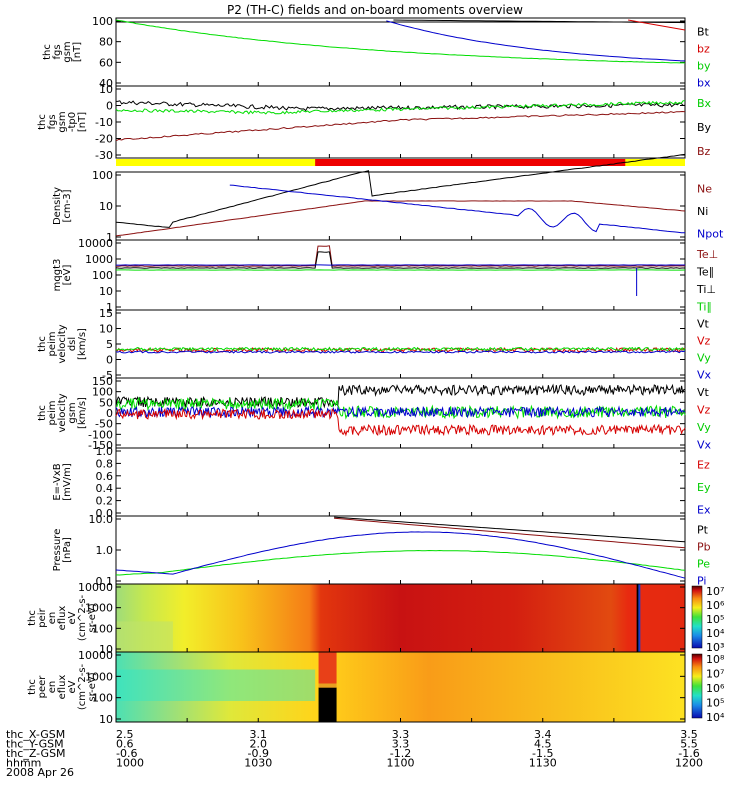  I want to click on trace-bz, so click(657, 25).